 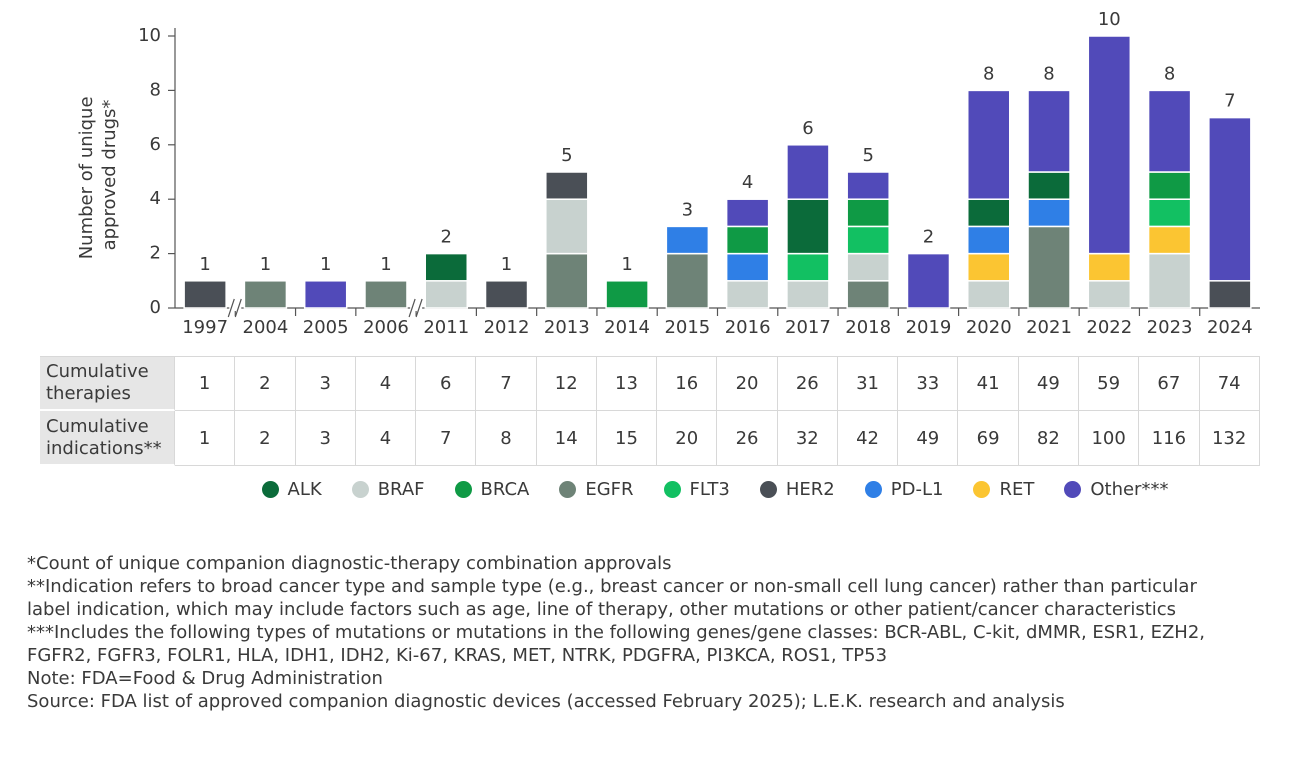 I want to click on axis-break, so click(x=419, y=308).